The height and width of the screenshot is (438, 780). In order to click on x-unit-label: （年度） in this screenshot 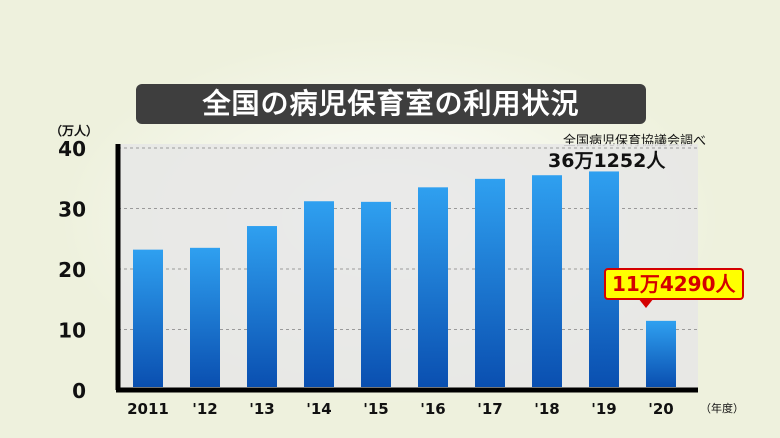, I will do `click(722, 408)`.